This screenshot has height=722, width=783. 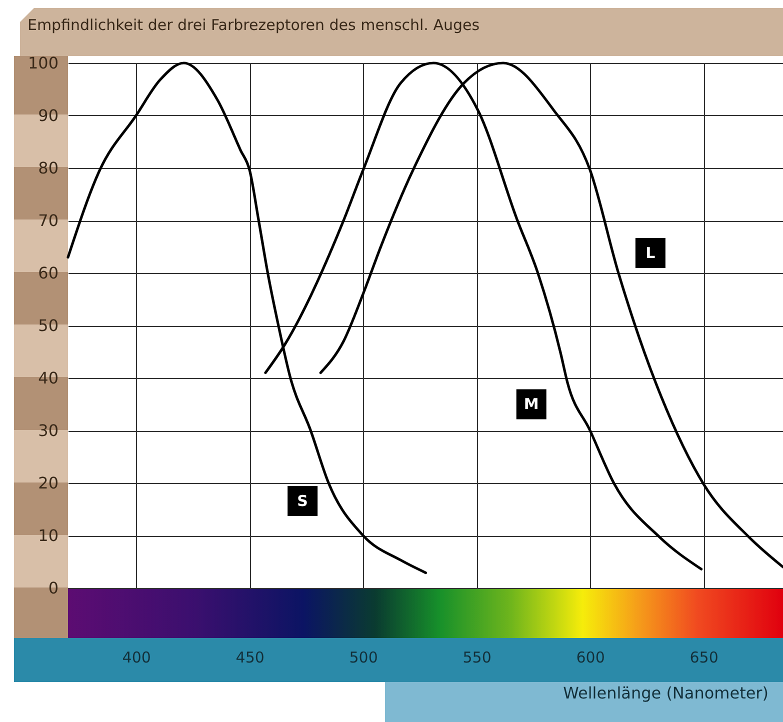 What do you see at coordinates (665, 693) in the screenshot?
I see `x-axis-title: Wellenlänge (Nanometer)` at bounding box center [665, 693].